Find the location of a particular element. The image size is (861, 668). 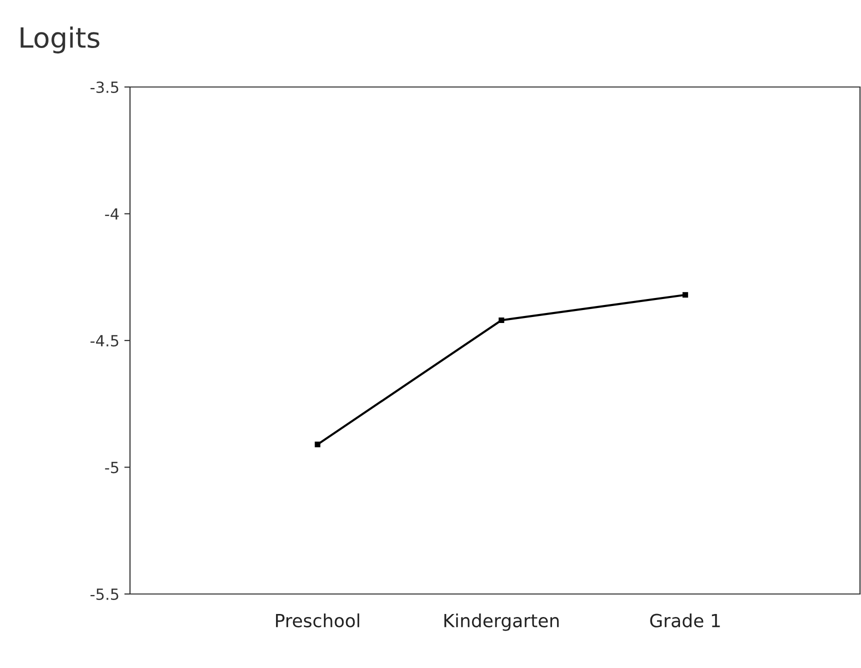

y-tick-label: -5.5 is located at coordinates (104, 594).